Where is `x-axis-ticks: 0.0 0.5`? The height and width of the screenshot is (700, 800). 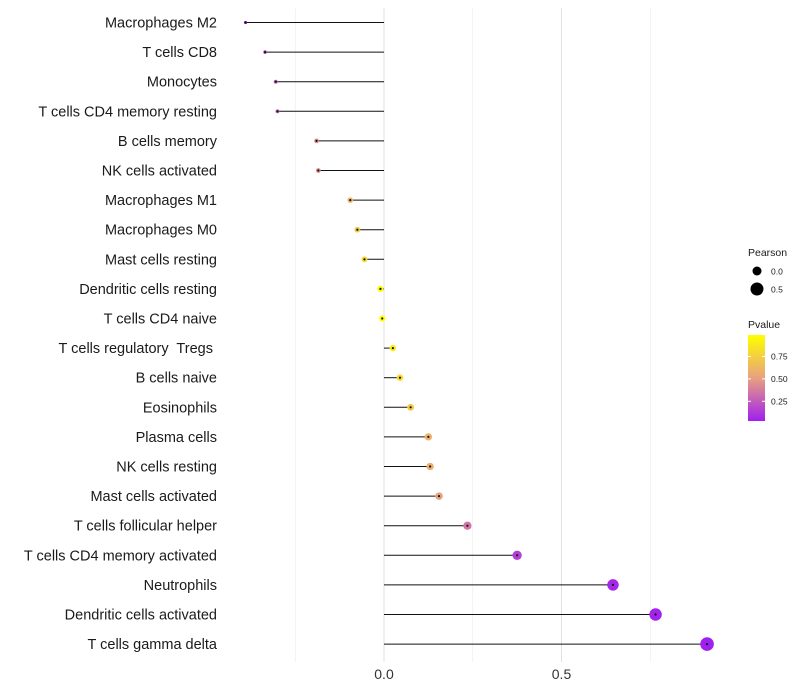
x-axis-ticks: 0.0 0.5 is located at coordinates (472, 674).